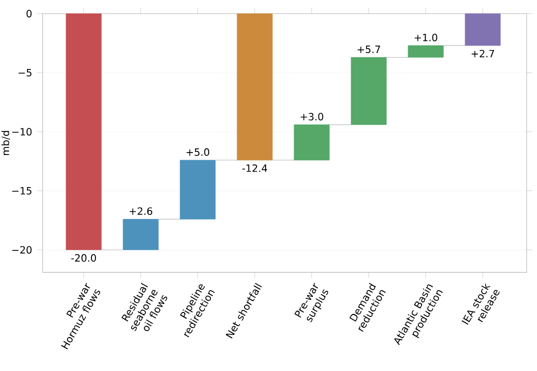 The width and height of the screenshot is (537, 371). What do you see at coordinates (426, 38) in the screenshot?
I see `data-label: +1.0` at bounding box center [426, 38].